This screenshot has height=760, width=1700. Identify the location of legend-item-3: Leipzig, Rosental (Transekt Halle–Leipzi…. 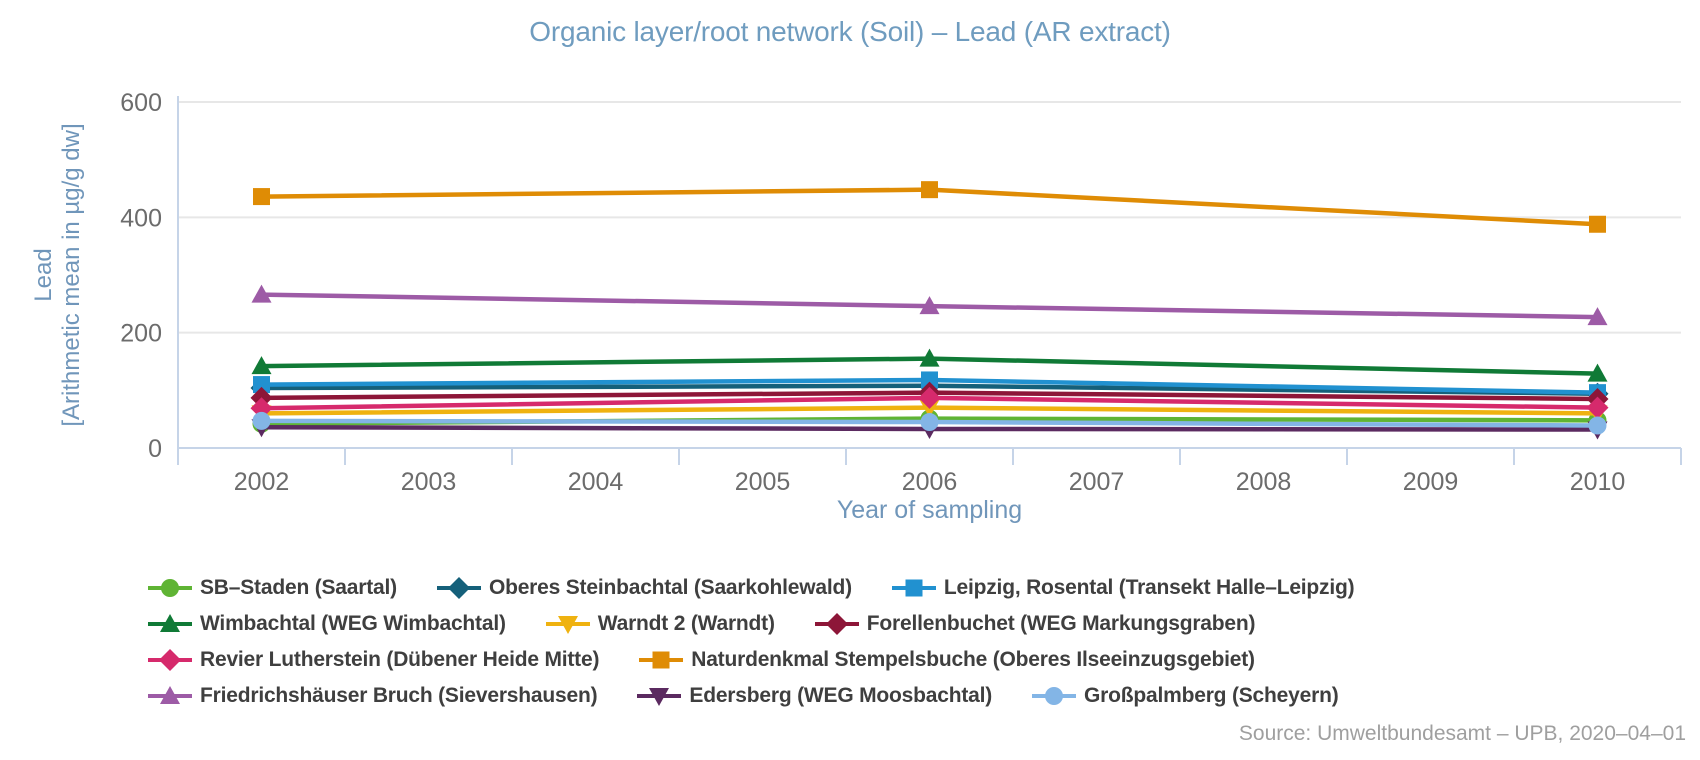
(1123, 588).